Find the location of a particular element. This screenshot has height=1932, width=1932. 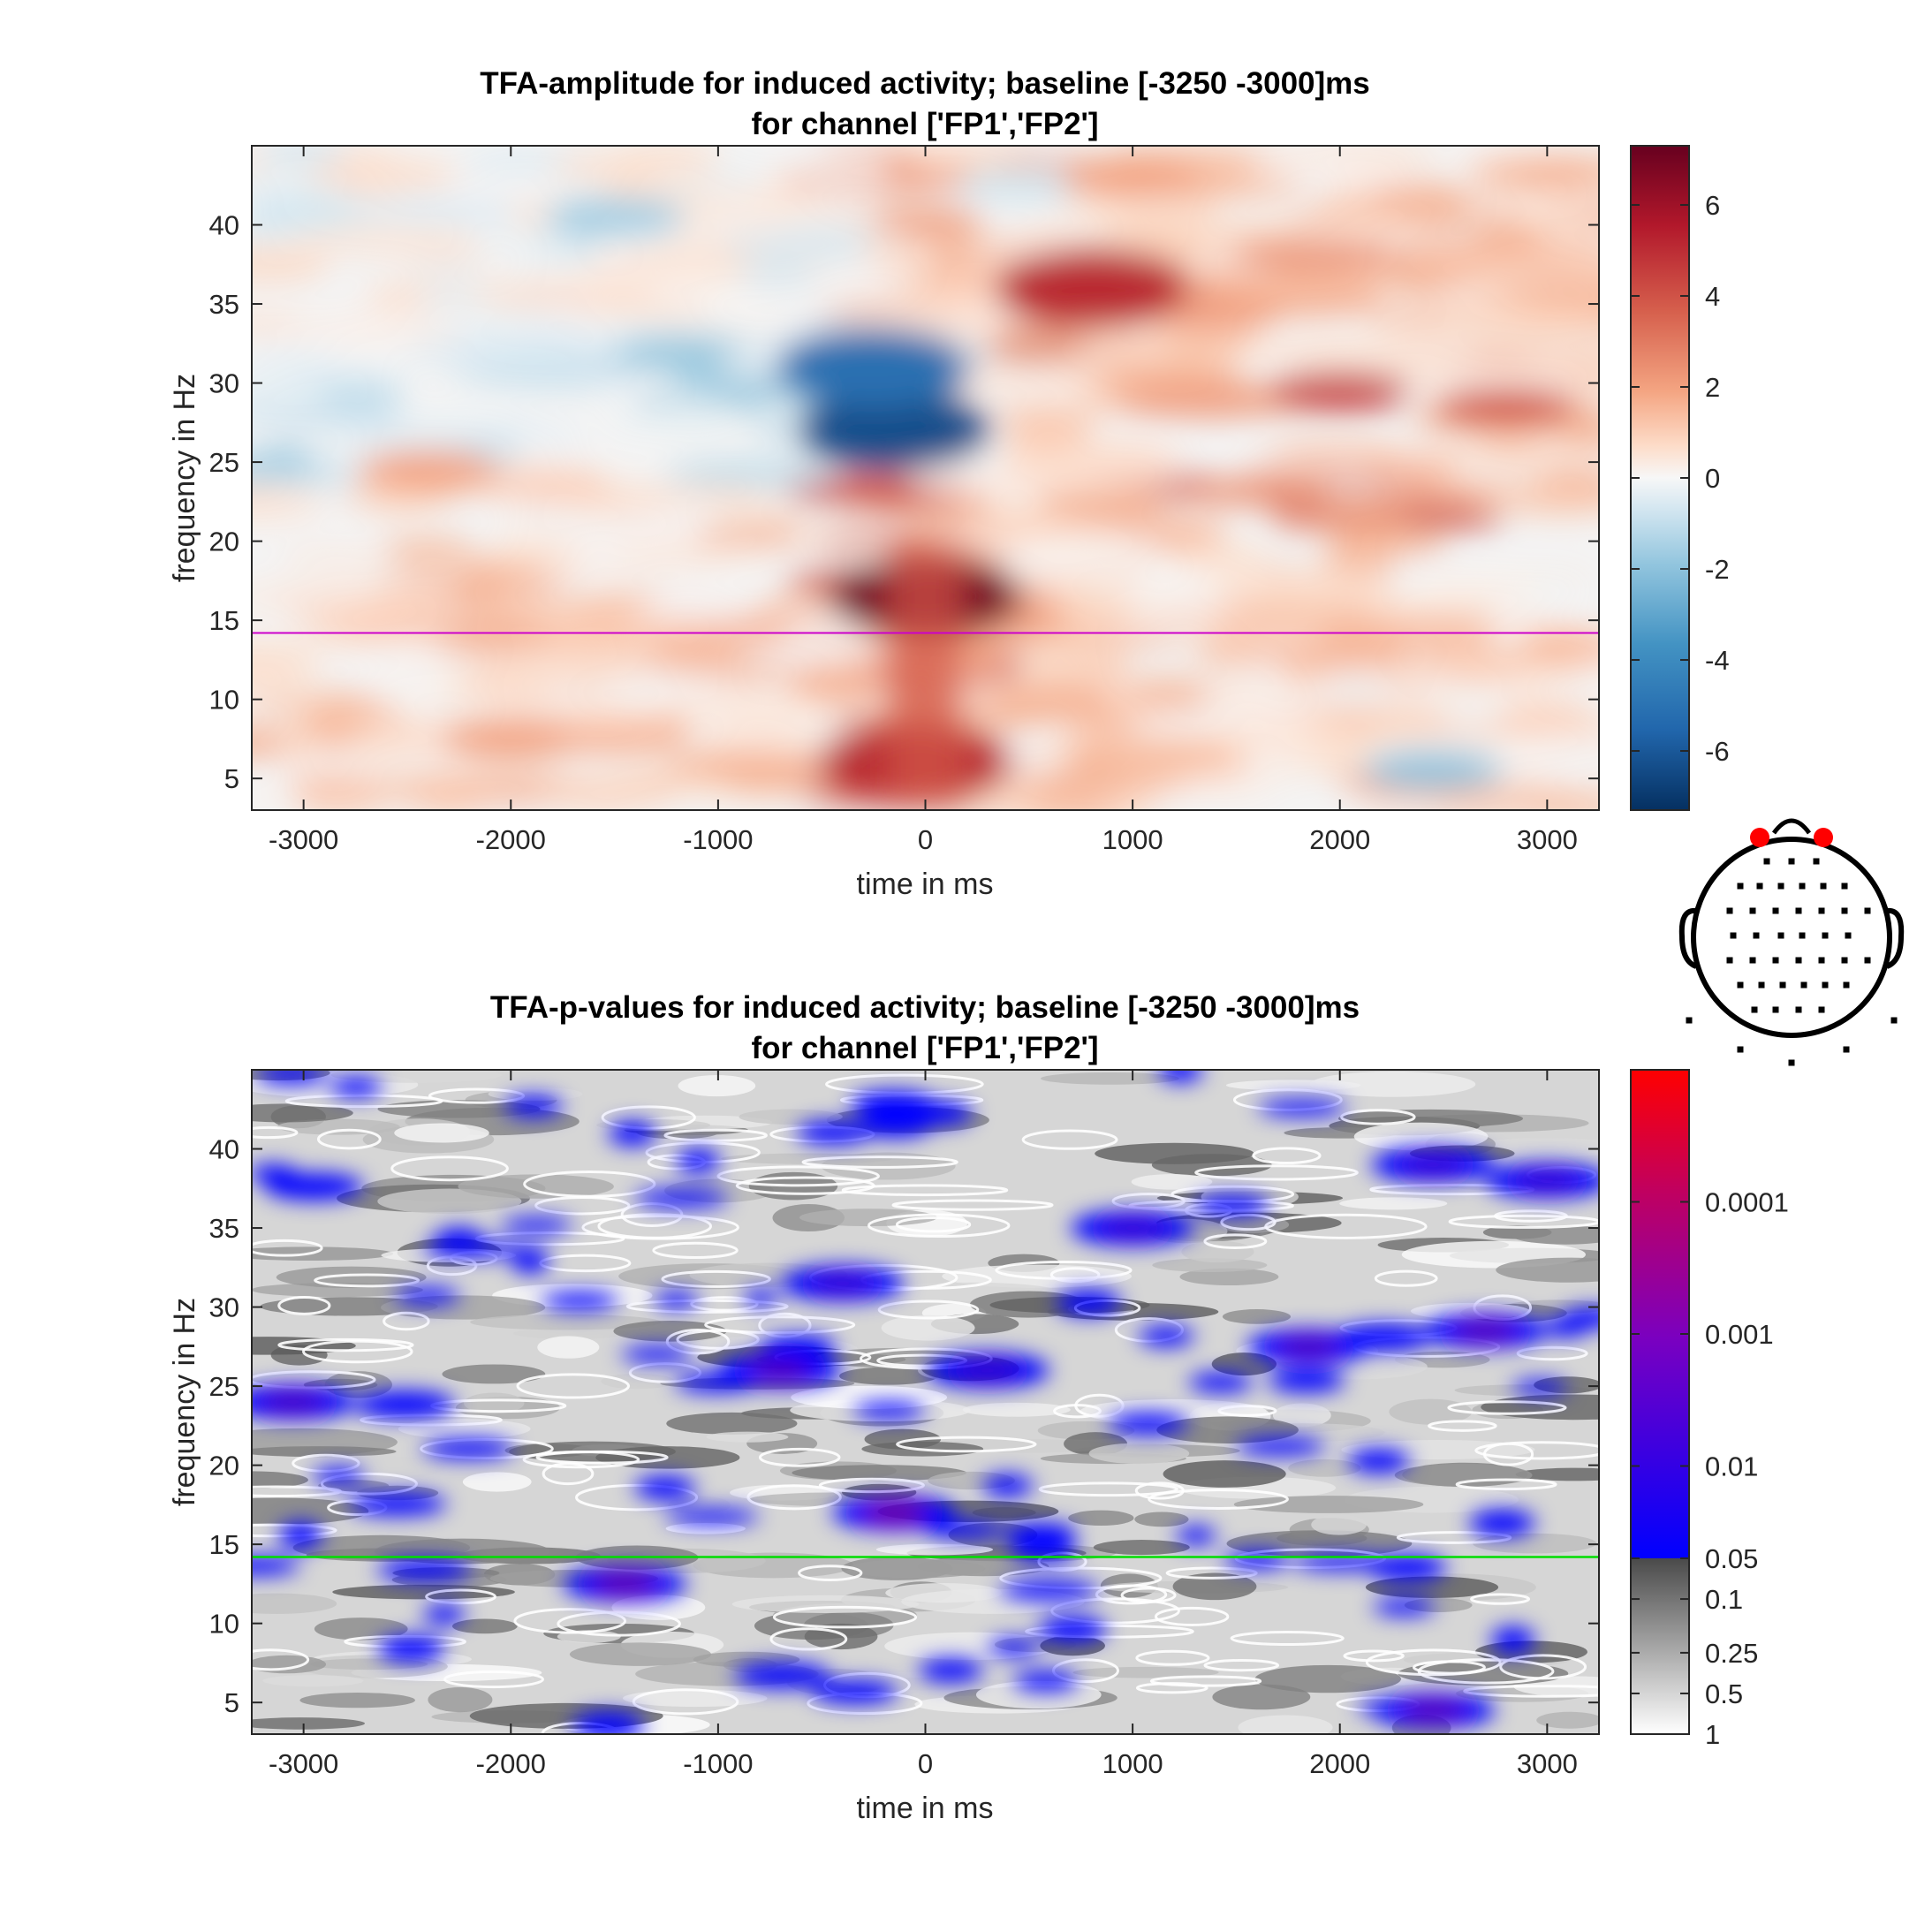

x-tick-label: 1000 is located at coordinates (1132, 1764).